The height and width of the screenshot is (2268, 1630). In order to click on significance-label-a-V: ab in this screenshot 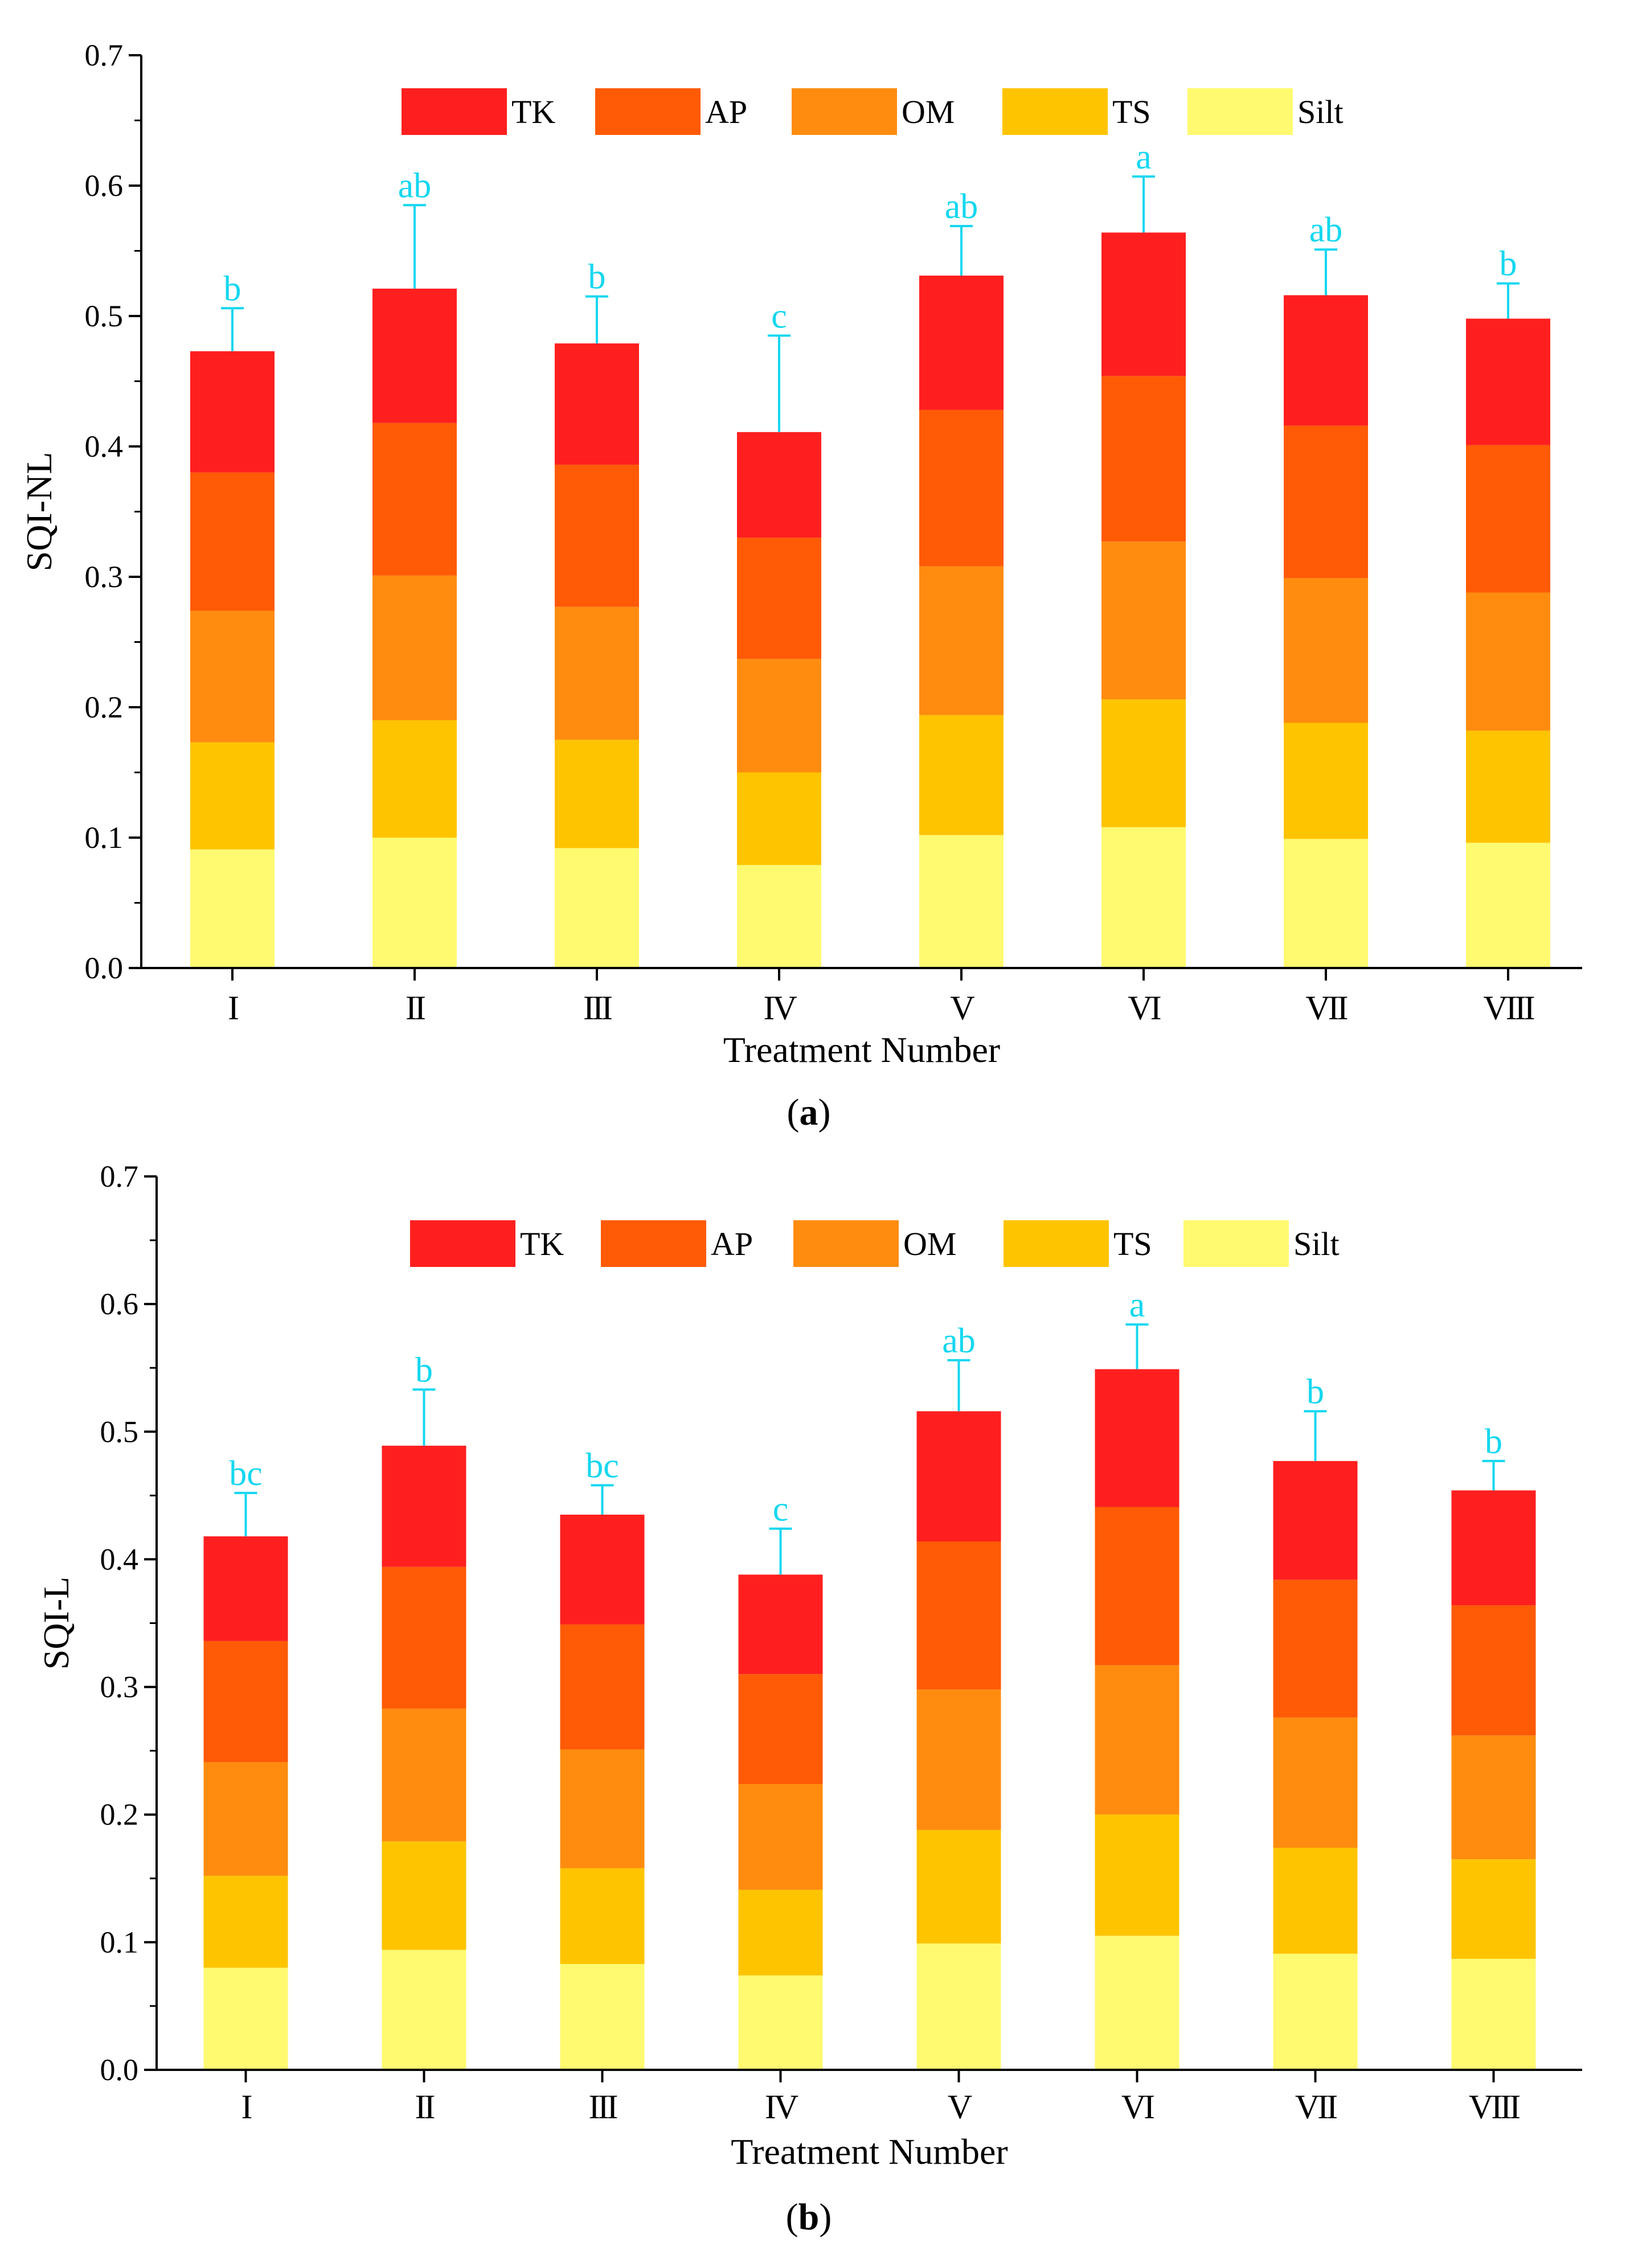, I will do `click(961, 206)`.